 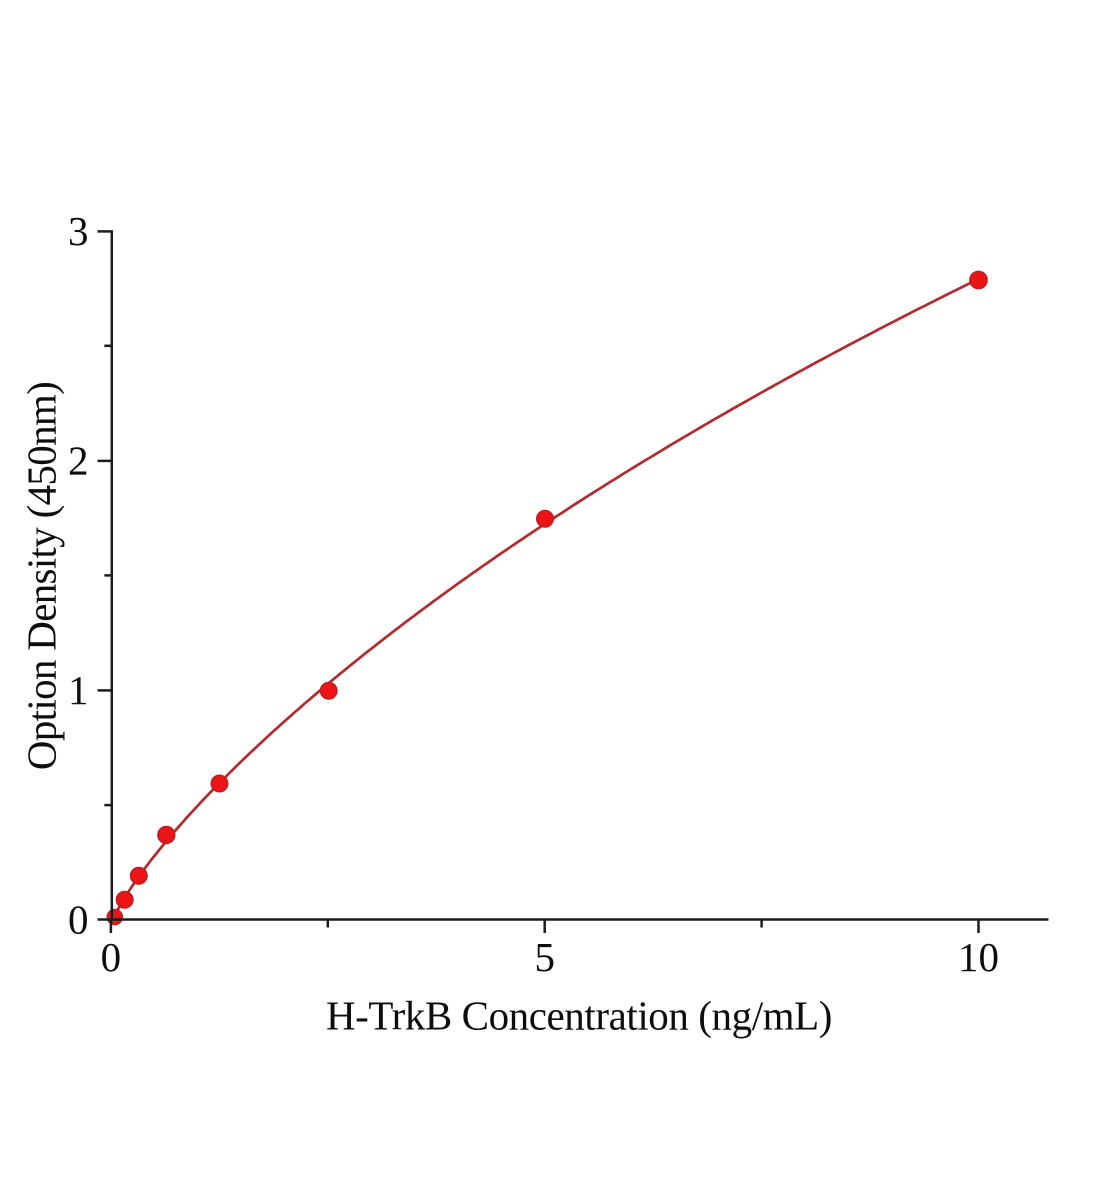 What do you see at coordinates (78, 460) in the screenshot?
I see `svg-text: 2` at bounding box center [78, 460].